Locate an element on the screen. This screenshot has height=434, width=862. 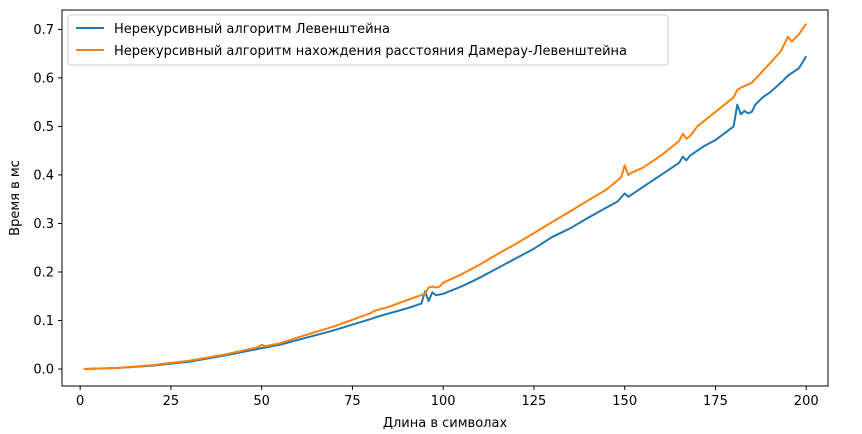
x-tick-label: 100 is located at coordinates (443, 401).